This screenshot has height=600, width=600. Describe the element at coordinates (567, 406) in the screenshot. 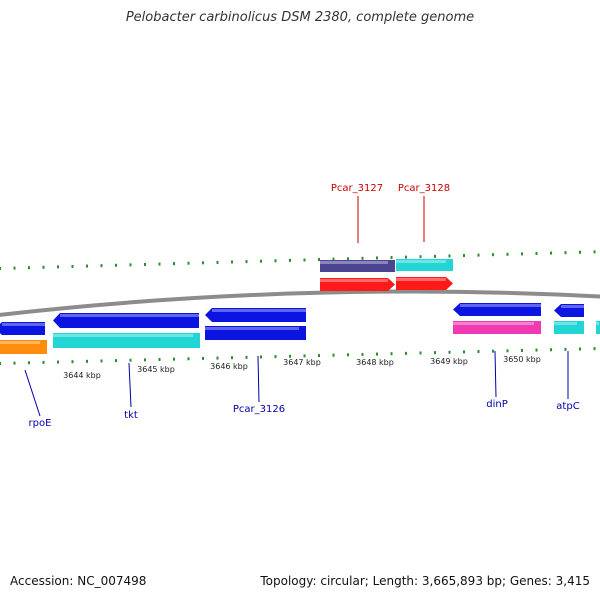

I see `gene-label-atpc: atpC` at that location.